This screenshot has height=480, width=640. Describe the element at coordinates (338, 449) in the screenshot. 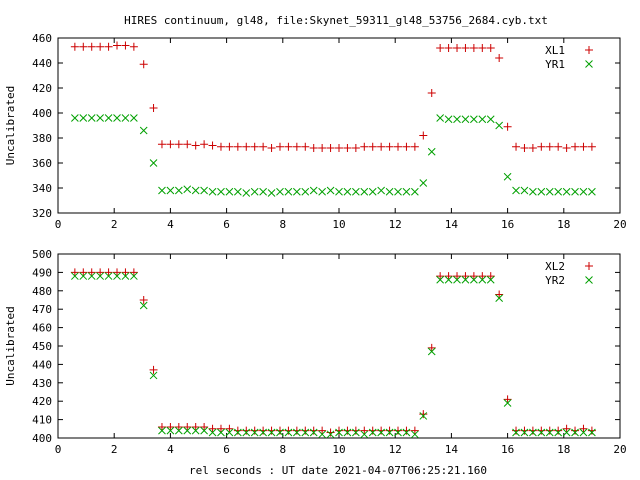

I see `x-tick-label: 10` at that location.